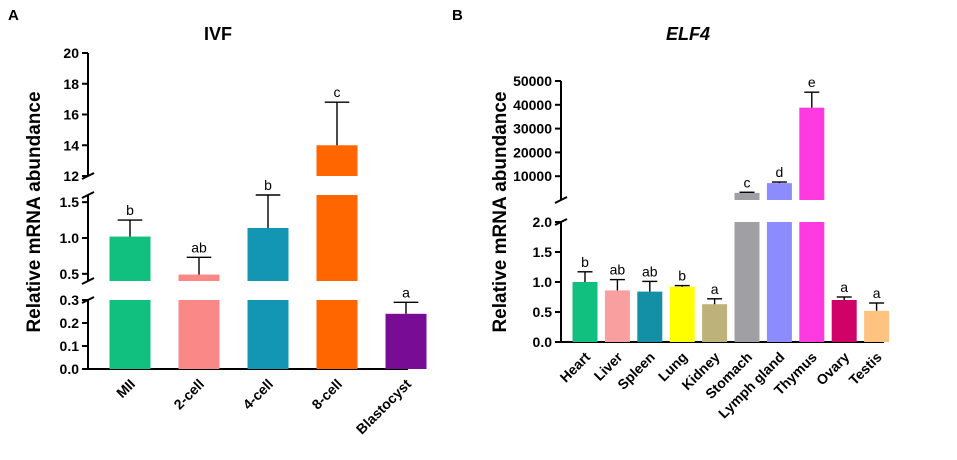 This screenshot has width=957, height=460. I want to click on panel-a-category-label: 2-cell, so click(188, 394).